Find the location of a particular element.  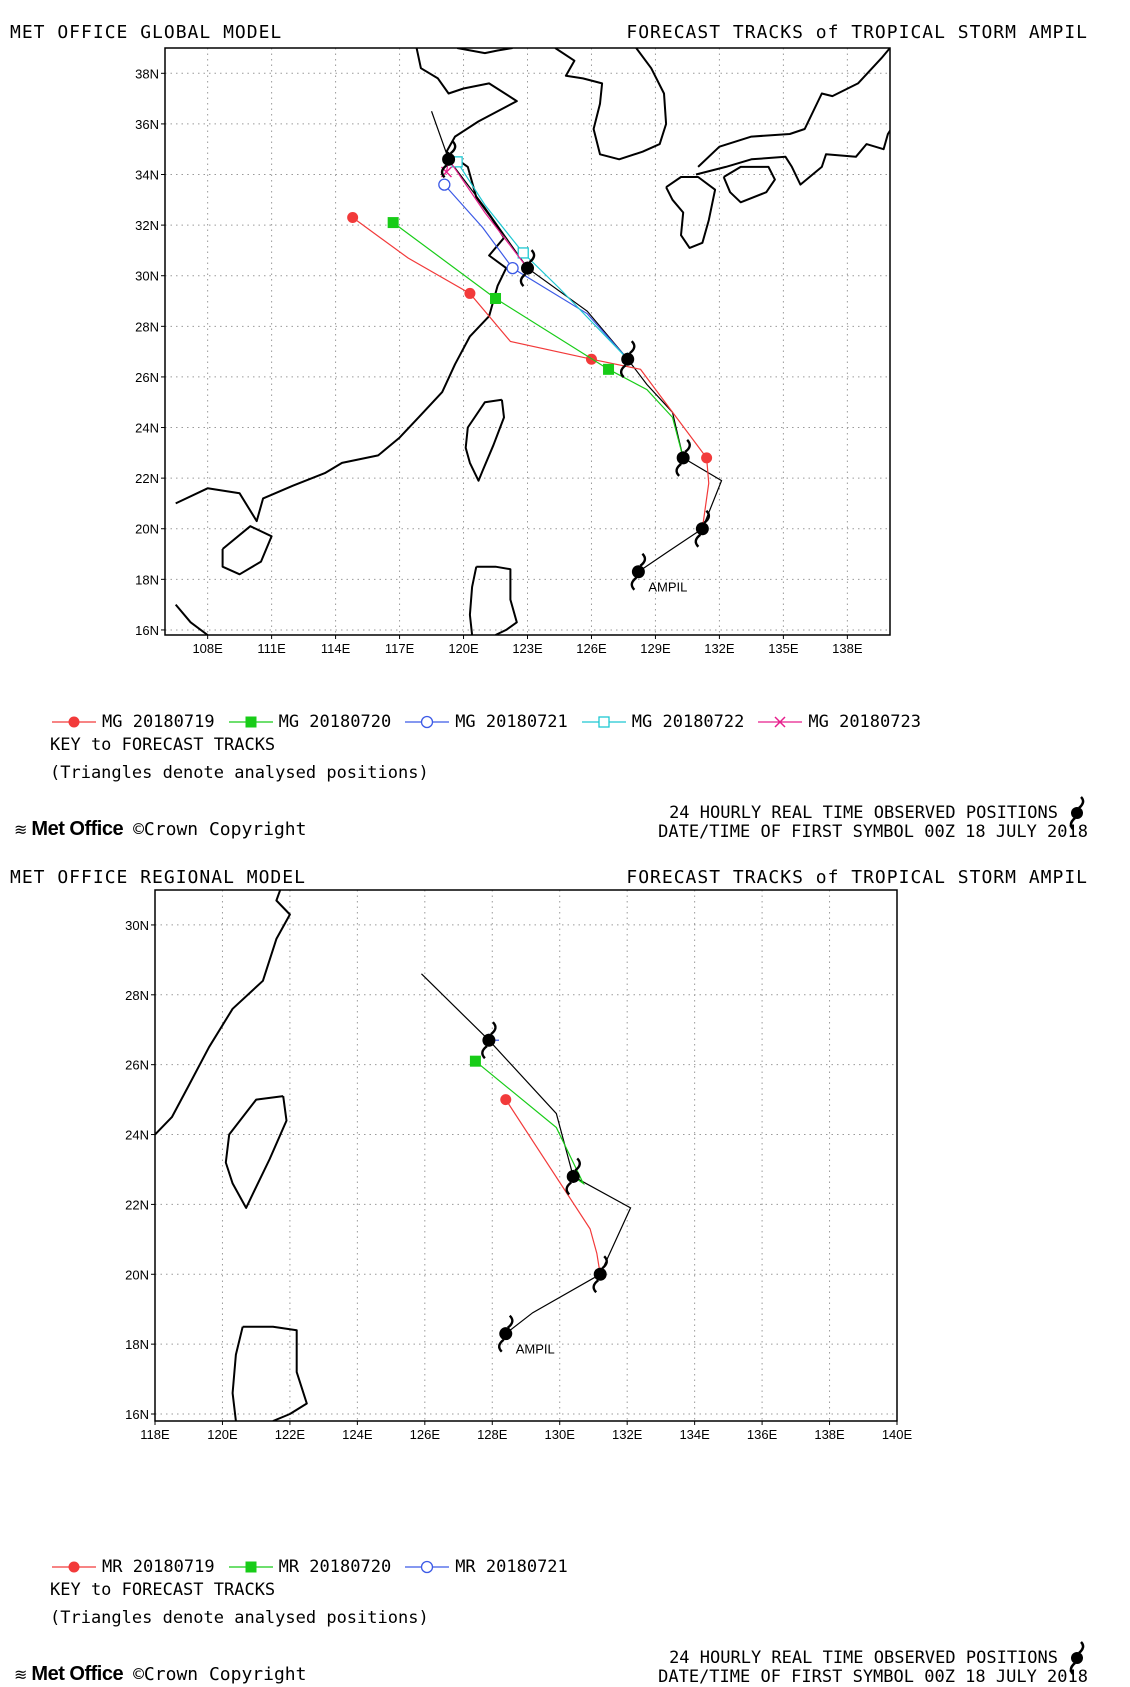

x-tick-label: 134E is located at coordinates (694, 1434).